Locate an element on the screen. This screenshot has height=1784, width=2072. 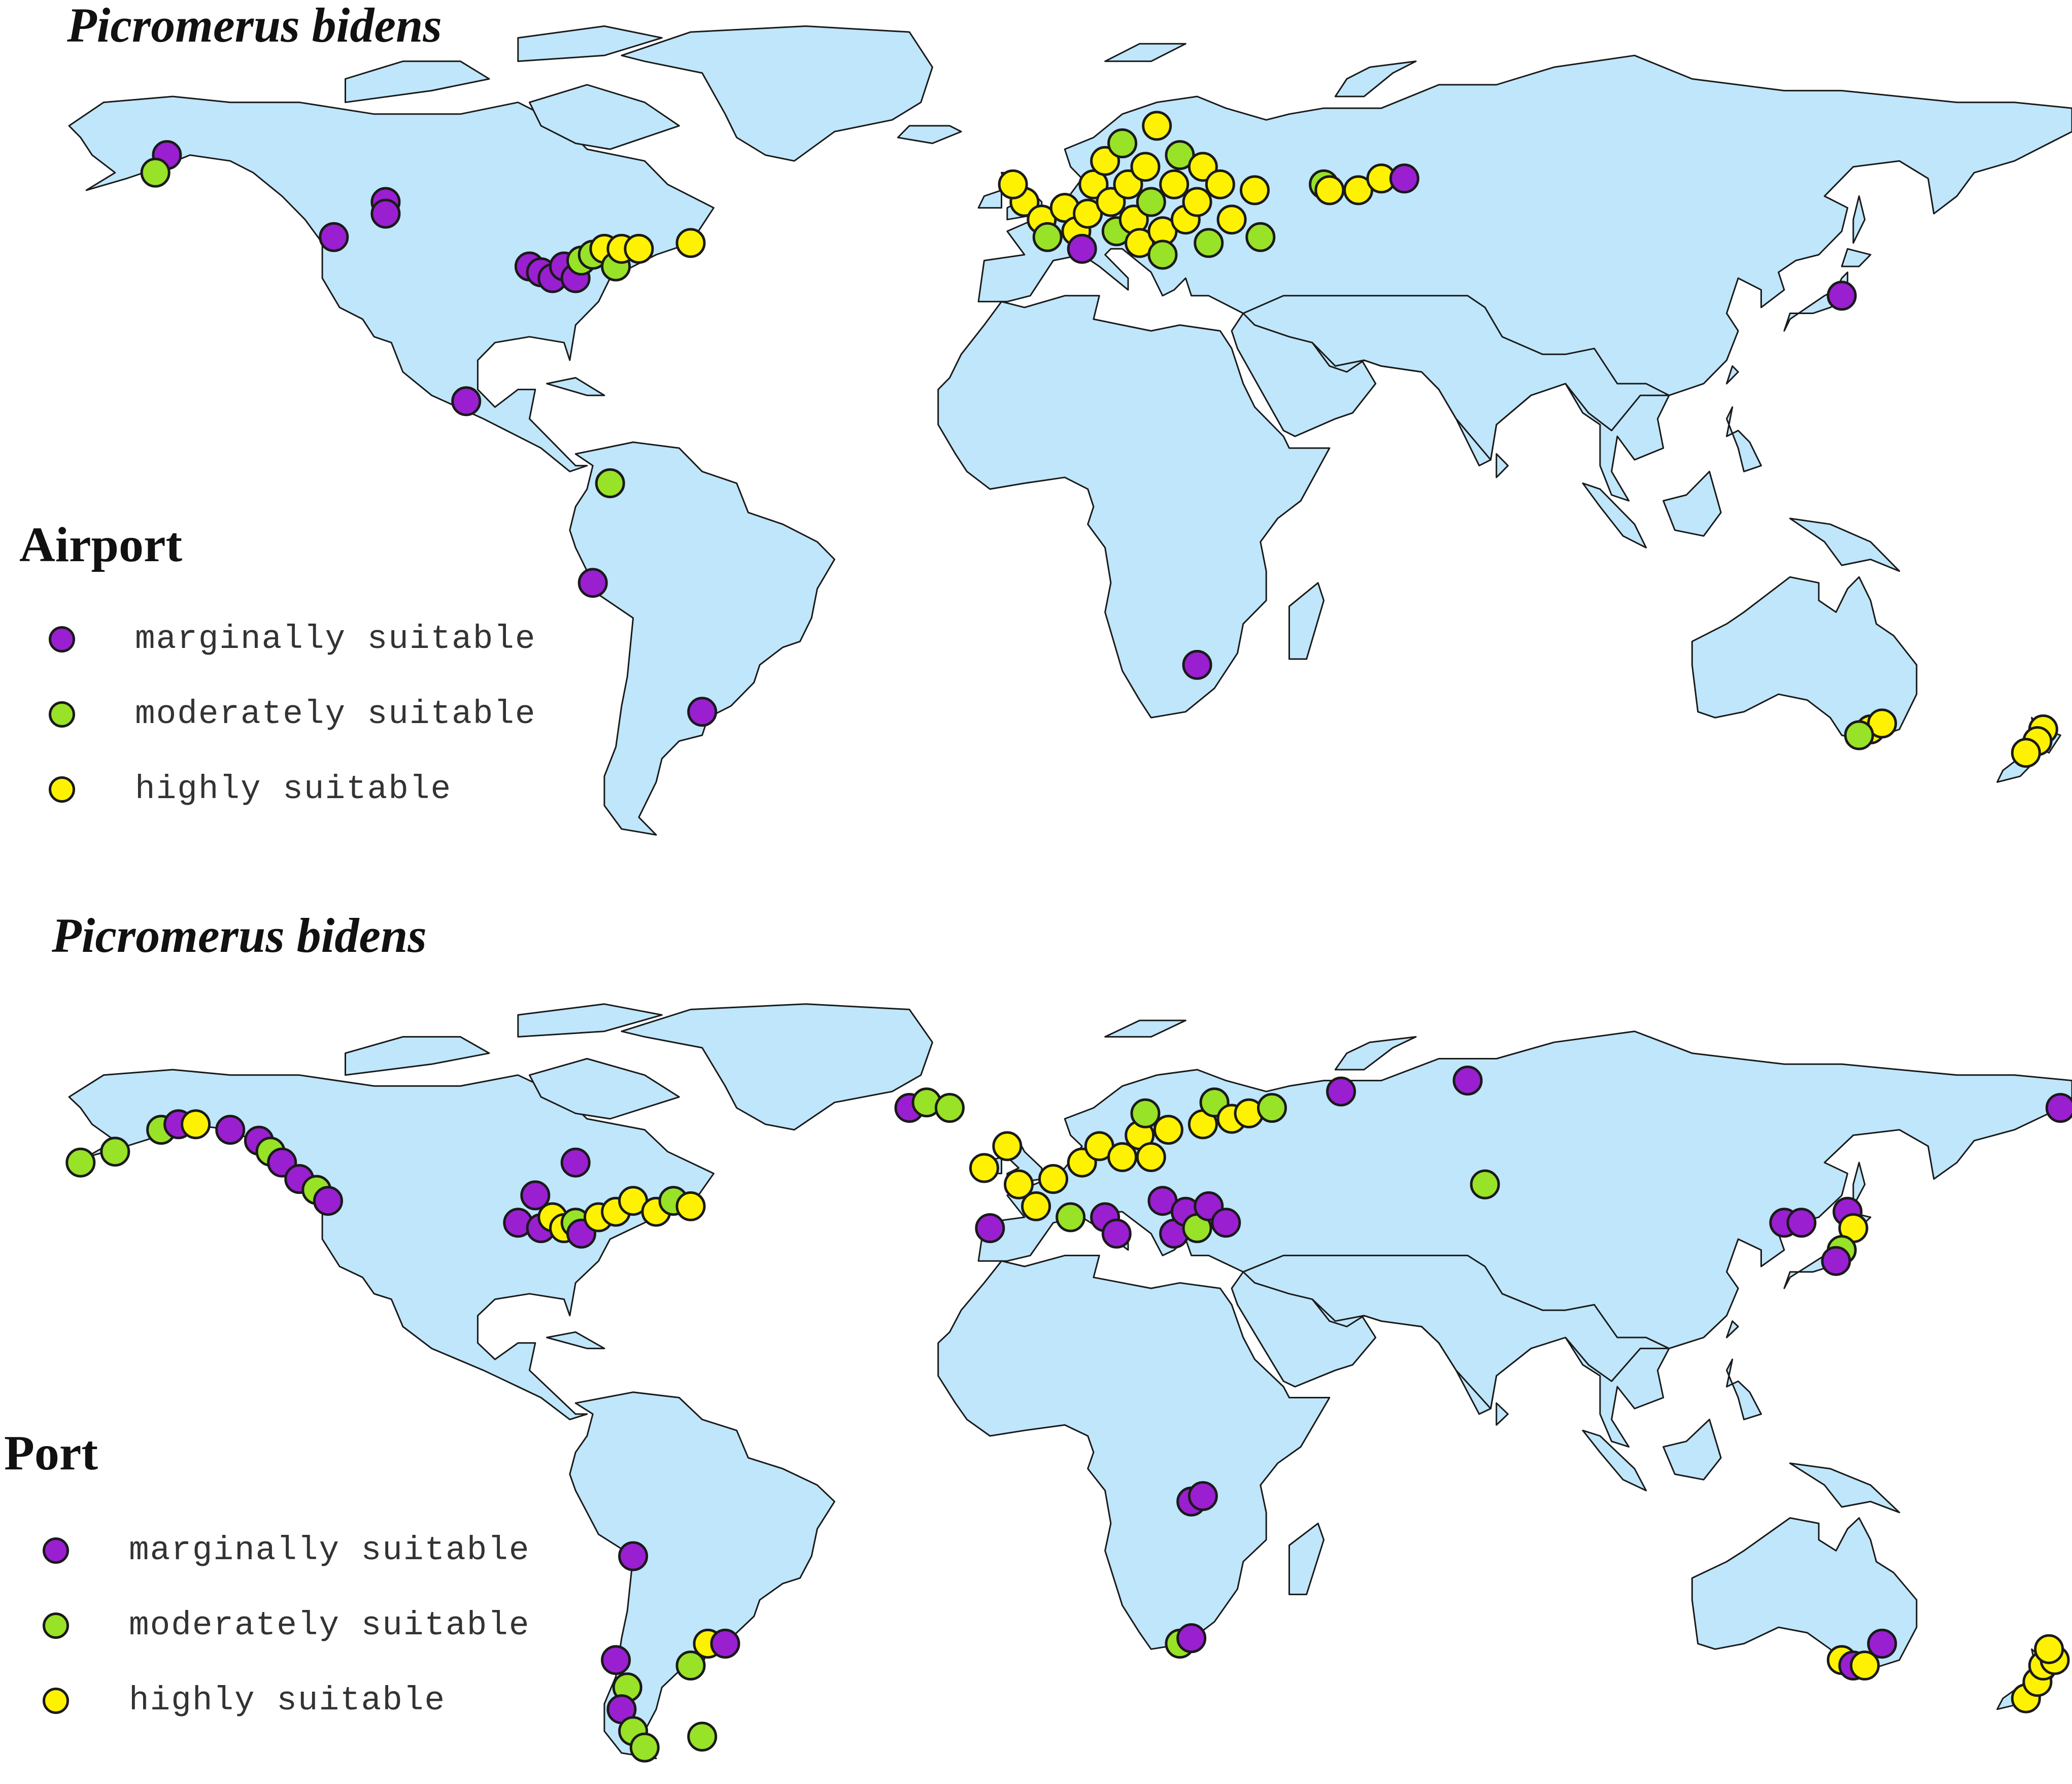
landmass-arctic-isl is located at coordinates (417, 1056).